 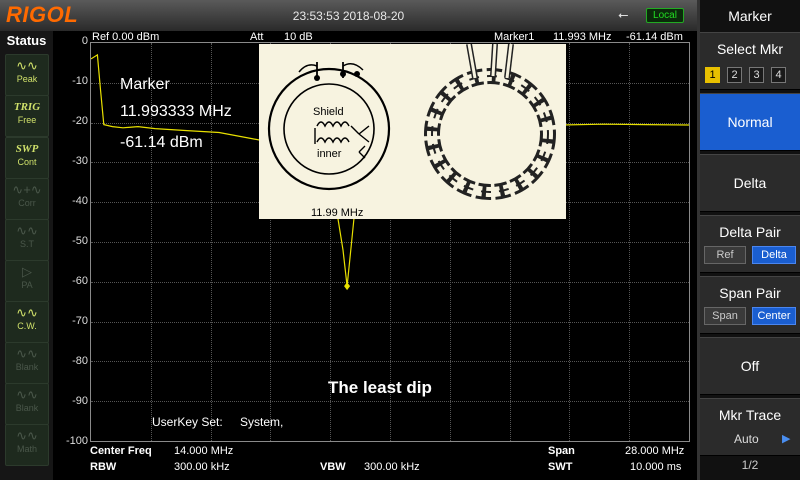 What do you see at coordinates (411, 121) in the screenshot?
I see `loop-antenna-drawing` at bounding box center [411, 121].